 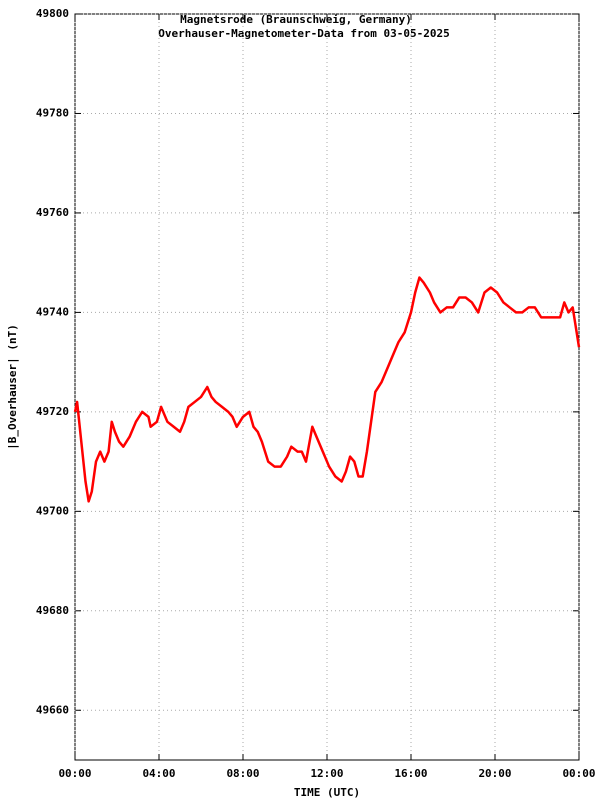 I want to click on y-axis-label: |B_Overhauser| (nT), so click(x=12, y=387).